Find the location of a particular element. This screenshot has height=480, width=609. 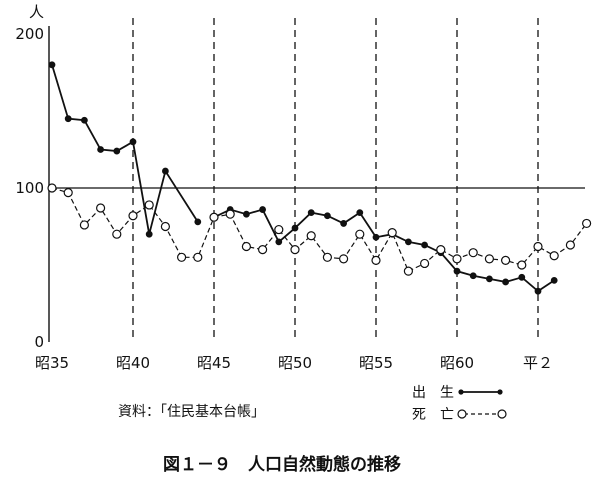

x-tick-label: 昭35 is located at coordinates (52, 363).